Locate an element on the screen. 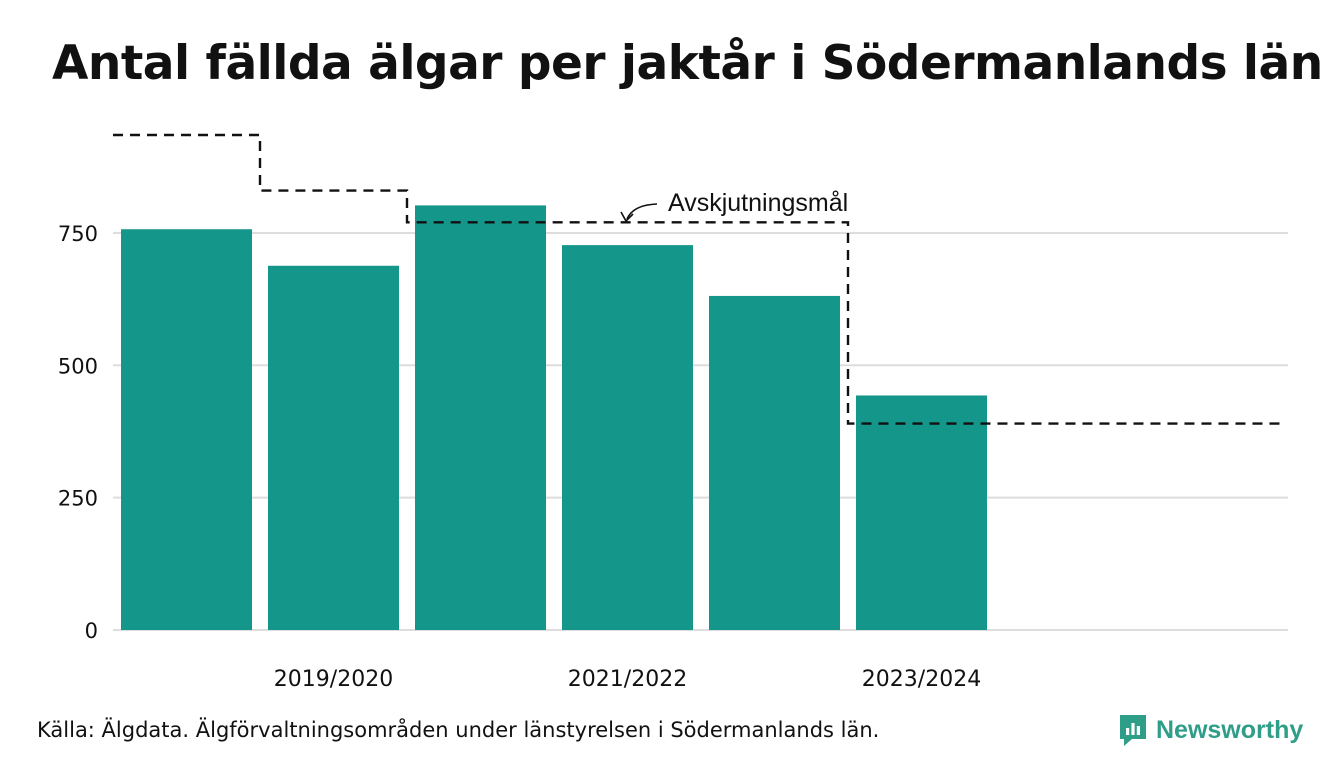 Image resolution: width=1340 pixels, height=780 pixels. y-tick-label: 0 is located at coordinates (91, 631).